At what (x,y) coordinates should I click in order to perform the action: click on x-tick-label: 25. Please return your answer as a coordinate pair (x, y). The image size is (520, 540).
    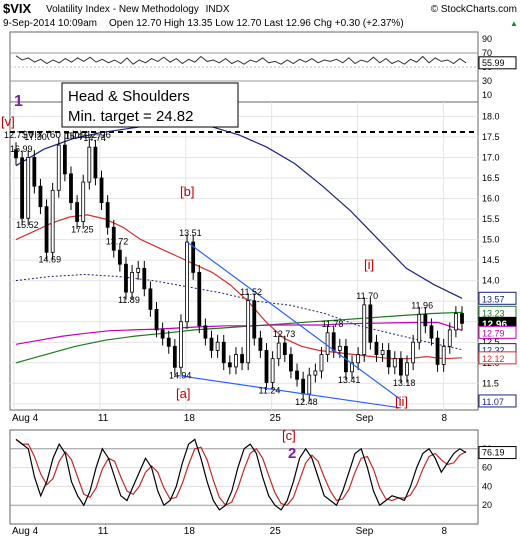
    Looking at the image, I should click on (276, 418).